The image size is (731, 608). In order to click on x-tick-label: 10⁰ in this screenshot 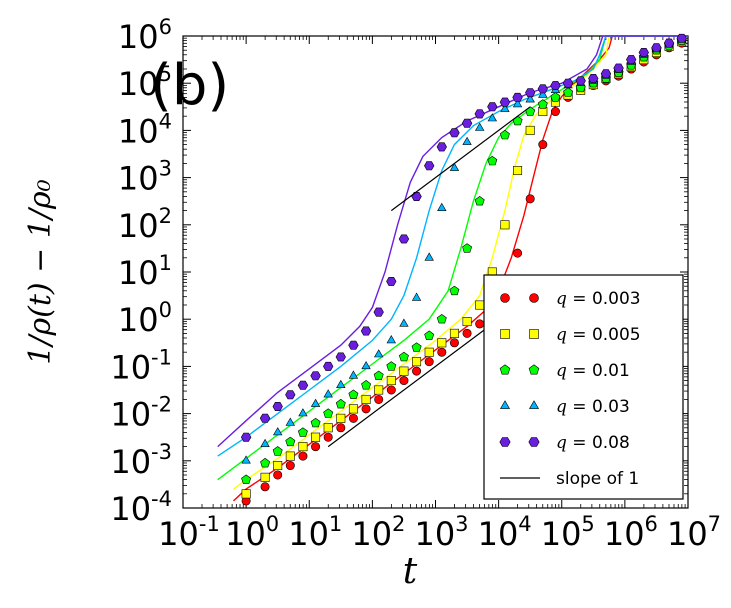, I will do `click(252, 532)`.